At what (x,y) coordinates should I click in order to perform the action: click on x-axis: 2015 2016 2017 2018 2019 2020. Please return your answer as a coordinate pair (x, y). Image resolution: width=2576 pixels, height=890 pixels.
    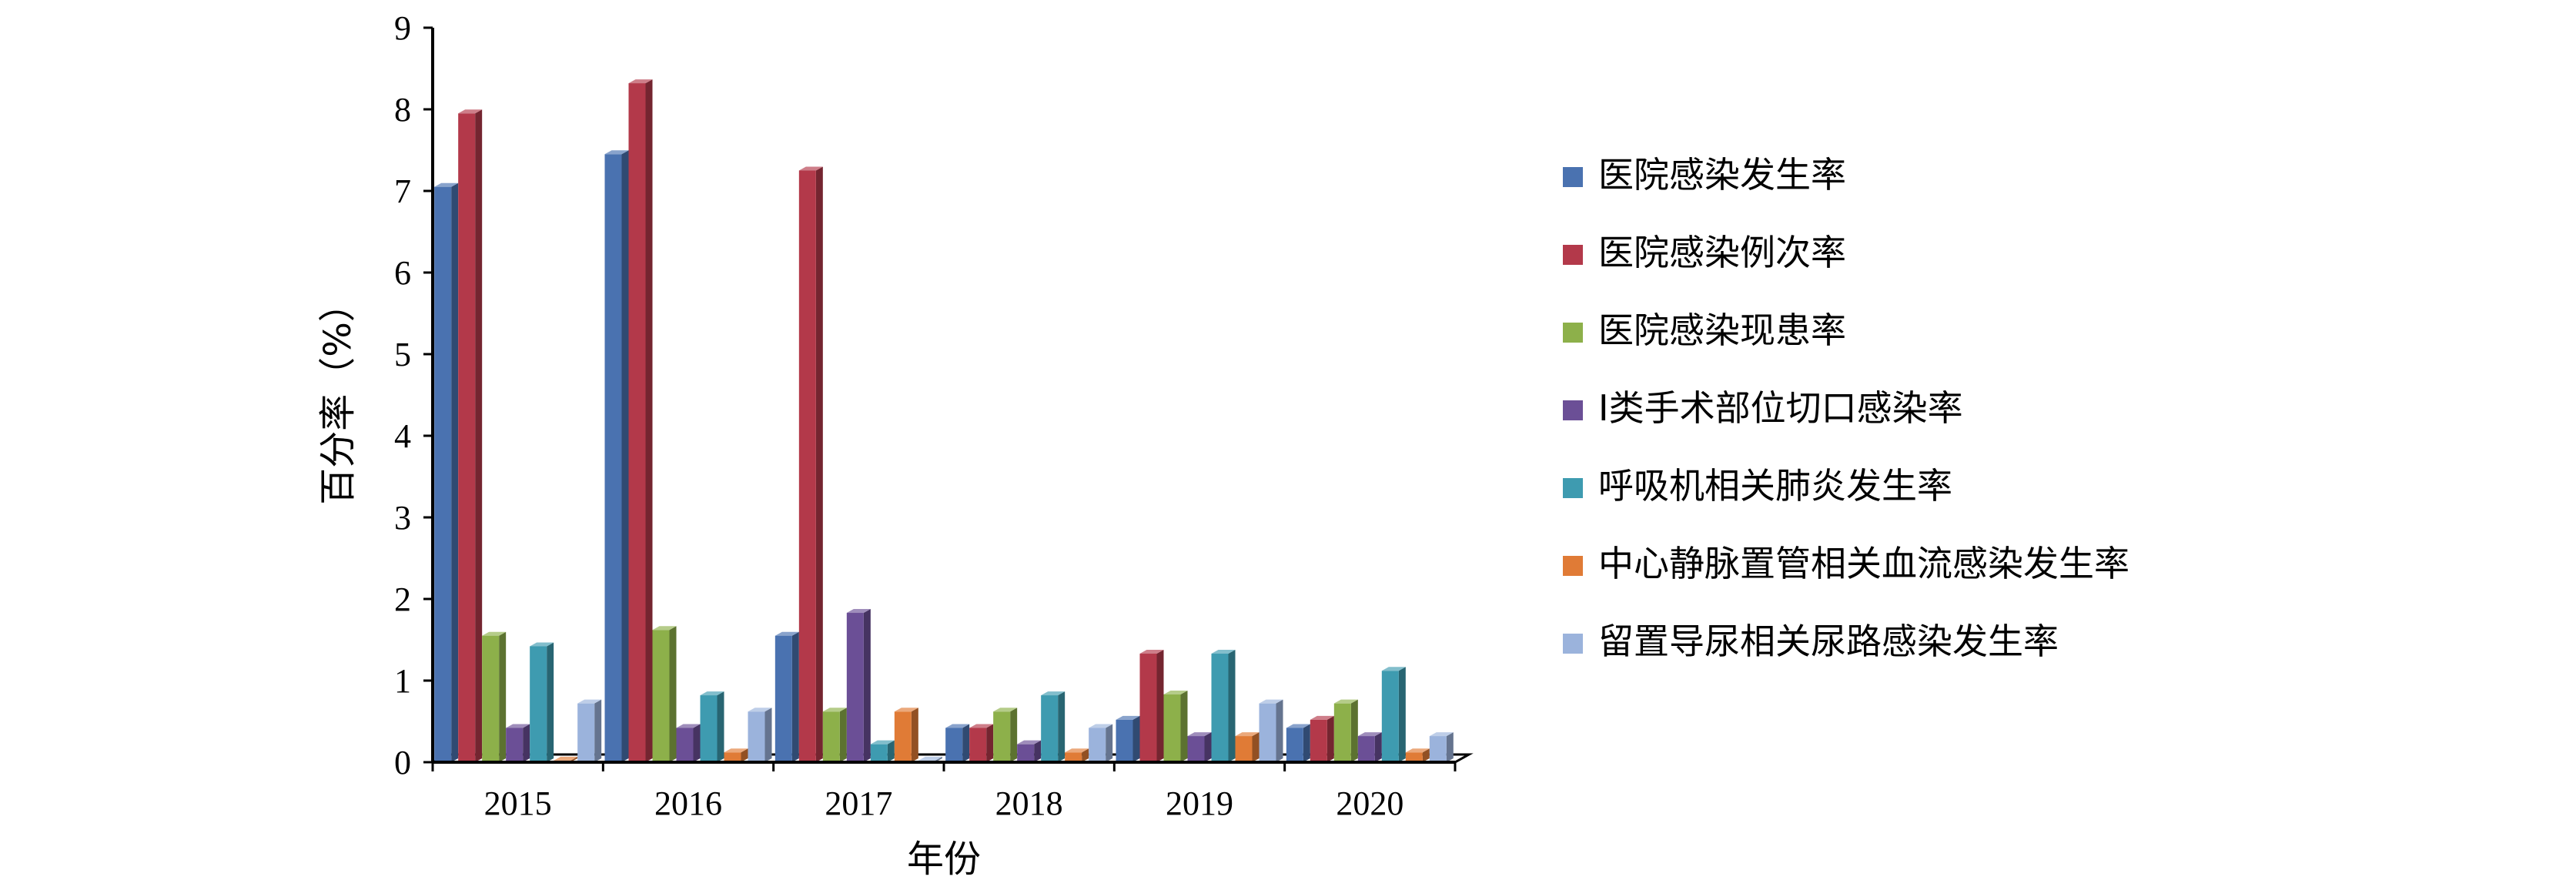
    Looking at the image, I should click on (944, 792).